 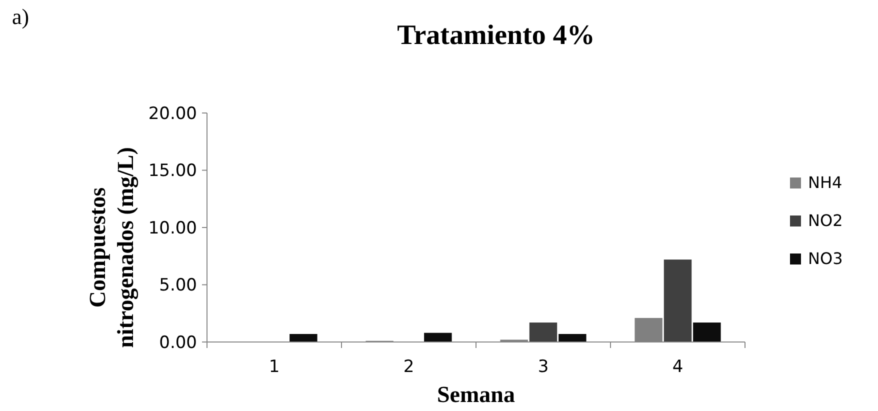 I want to click on legend-label: NH4, so click(x=825, y=182).